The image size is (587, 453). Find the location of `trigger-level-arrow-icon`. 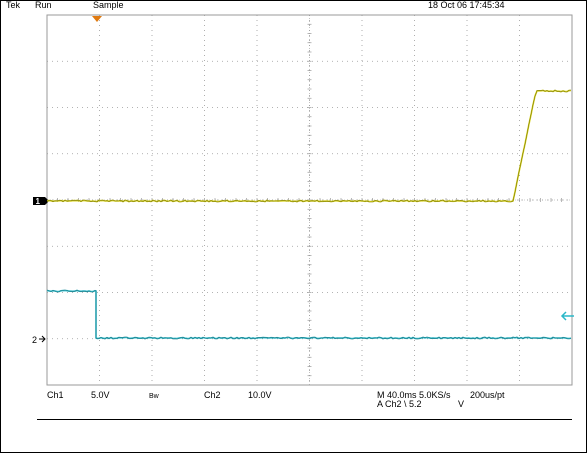

trigger-level-arrow-icon is located at coordinates (567, 316).